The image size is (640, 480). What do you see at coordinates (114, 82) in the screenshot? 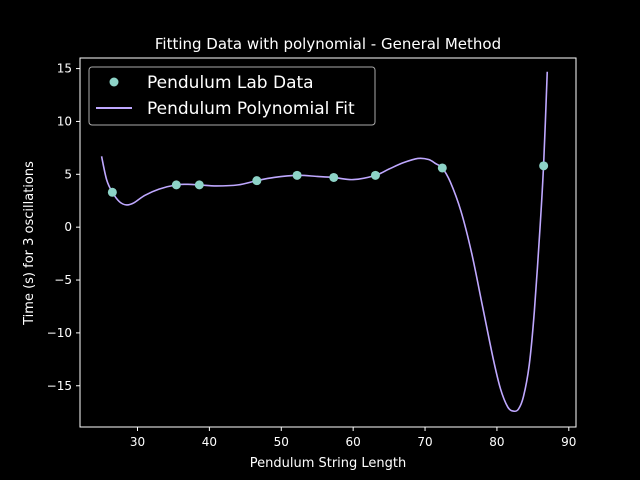
I see `legend-scatter-marker` at bounding box center [114, 82].